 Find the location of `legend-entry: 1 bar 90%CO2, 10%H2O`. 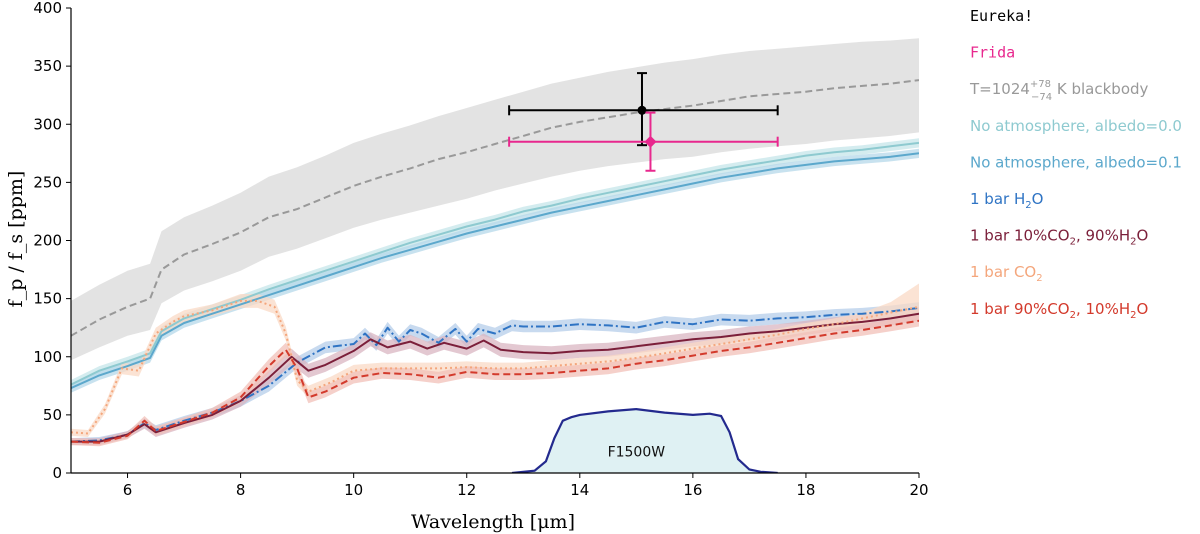

legend-entry: 1 bar 90%CO2, 10%H2O is located at coordinates (1059, 310).